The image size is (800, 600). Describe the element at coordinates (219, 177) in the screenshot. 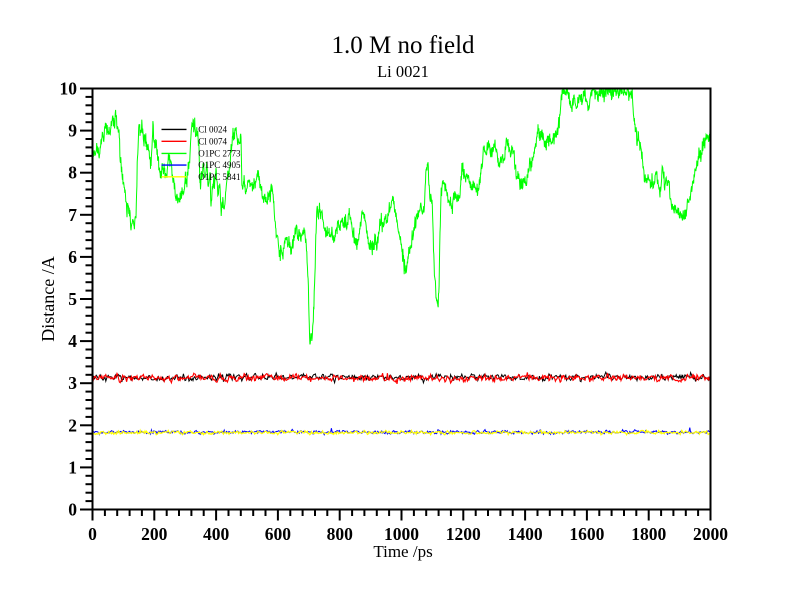

I see `svg-text: O1PC 5841` at that location.